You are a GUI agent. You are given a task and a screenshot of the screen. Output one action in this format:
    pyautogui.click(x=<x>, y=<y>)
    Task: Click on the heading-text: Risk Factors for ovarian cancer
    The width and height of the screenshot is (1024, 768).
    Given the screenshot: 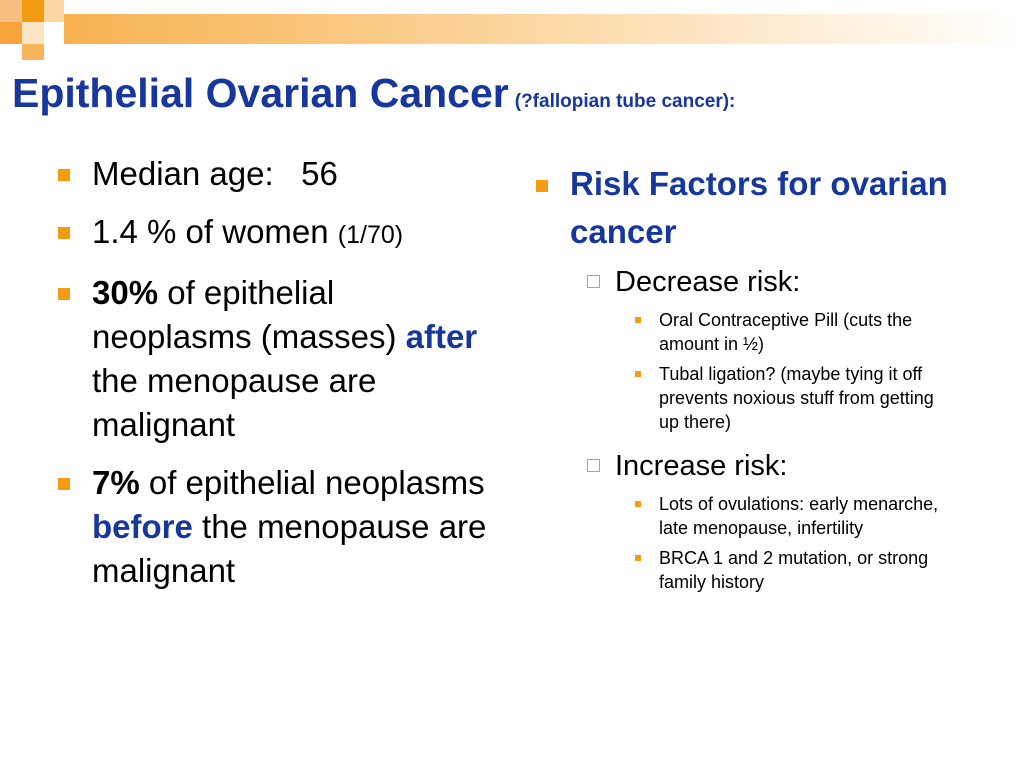 What is the action you would take?
    pyautogui.click(x=759, y=207)
    